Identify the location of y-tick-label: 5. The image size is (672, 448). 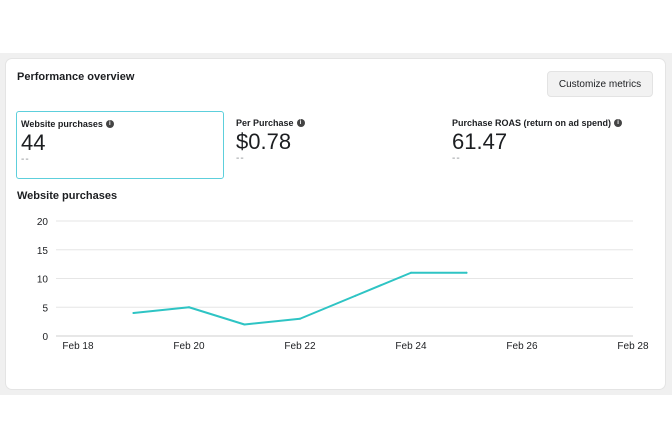
(45, 308).